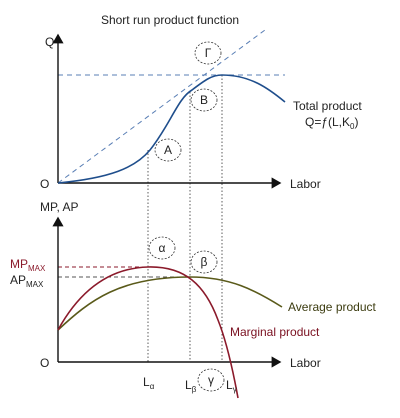  What do you see at coordinates (19, 264) in the screenshot?
I see `text: MP` at bounding box center [19, 264].